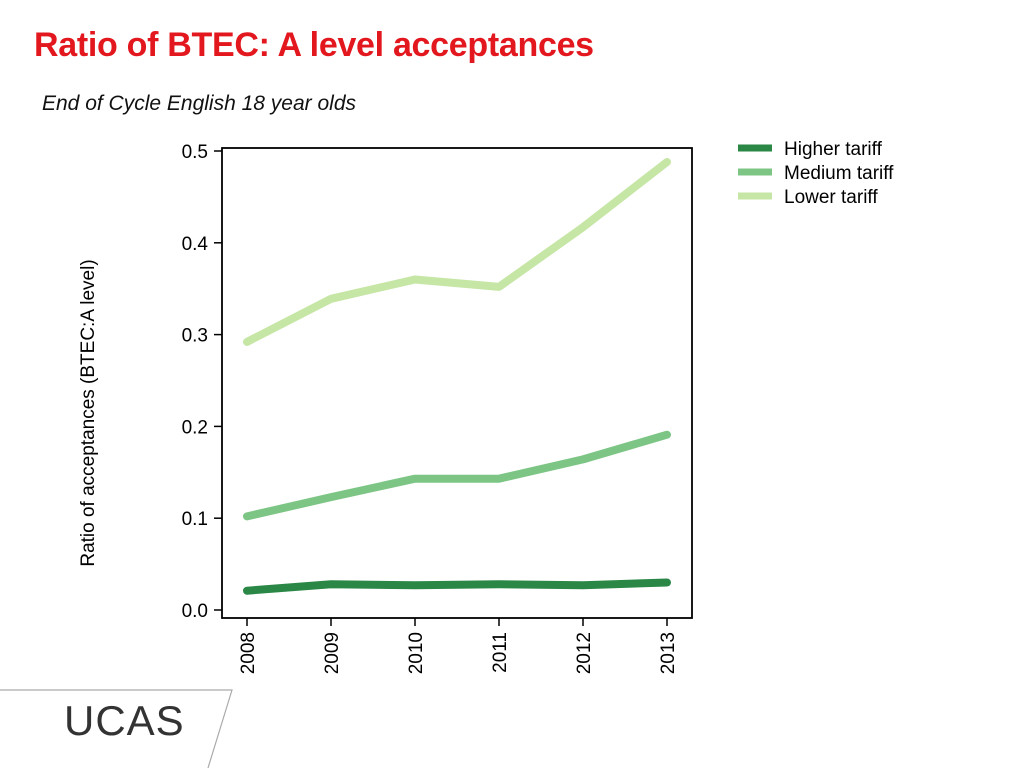 The width and height of the screenshot is (1024, 773). What do you see at coordinates (195, 611) in the screenshot?
I see `y-tick-label: 0.0` at bounding box center [195, 611].